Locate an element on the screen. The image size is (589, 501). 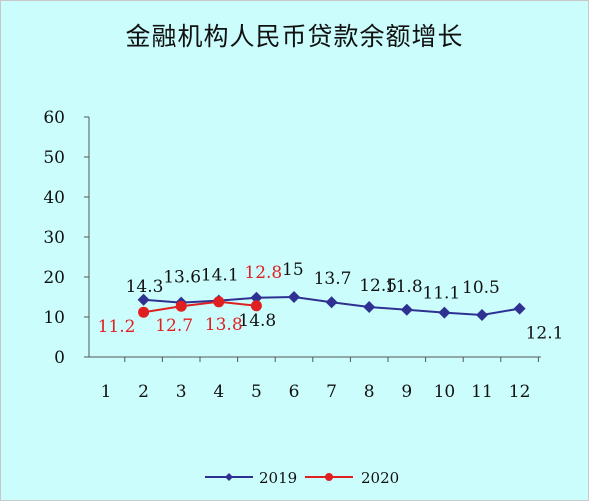
data-label-2019: 13.7 is located at coordinates (333, 279).